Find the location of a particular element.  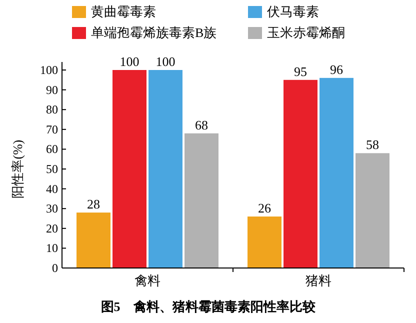

y-tick-label: 100 is located at coordinates (49, 70).